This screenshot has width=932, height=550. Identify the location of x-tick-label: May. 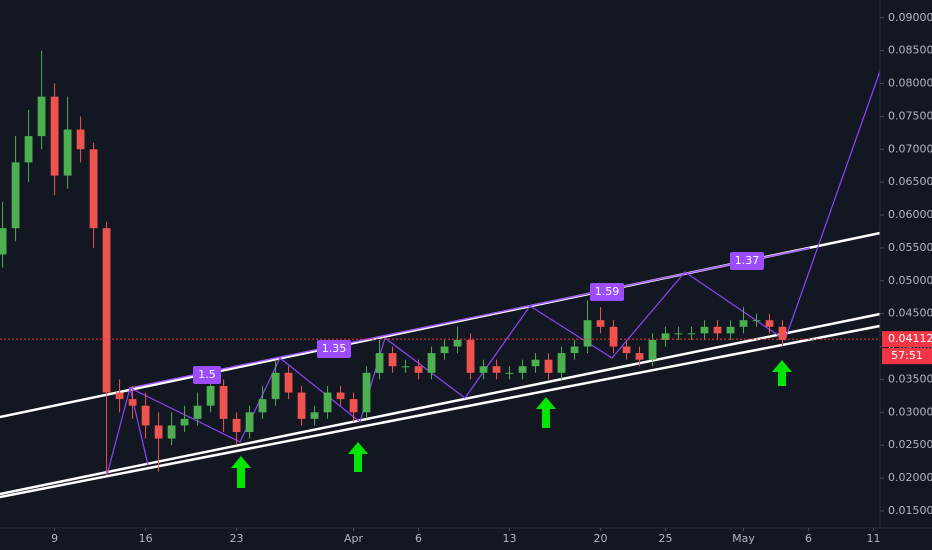
(743, 538).